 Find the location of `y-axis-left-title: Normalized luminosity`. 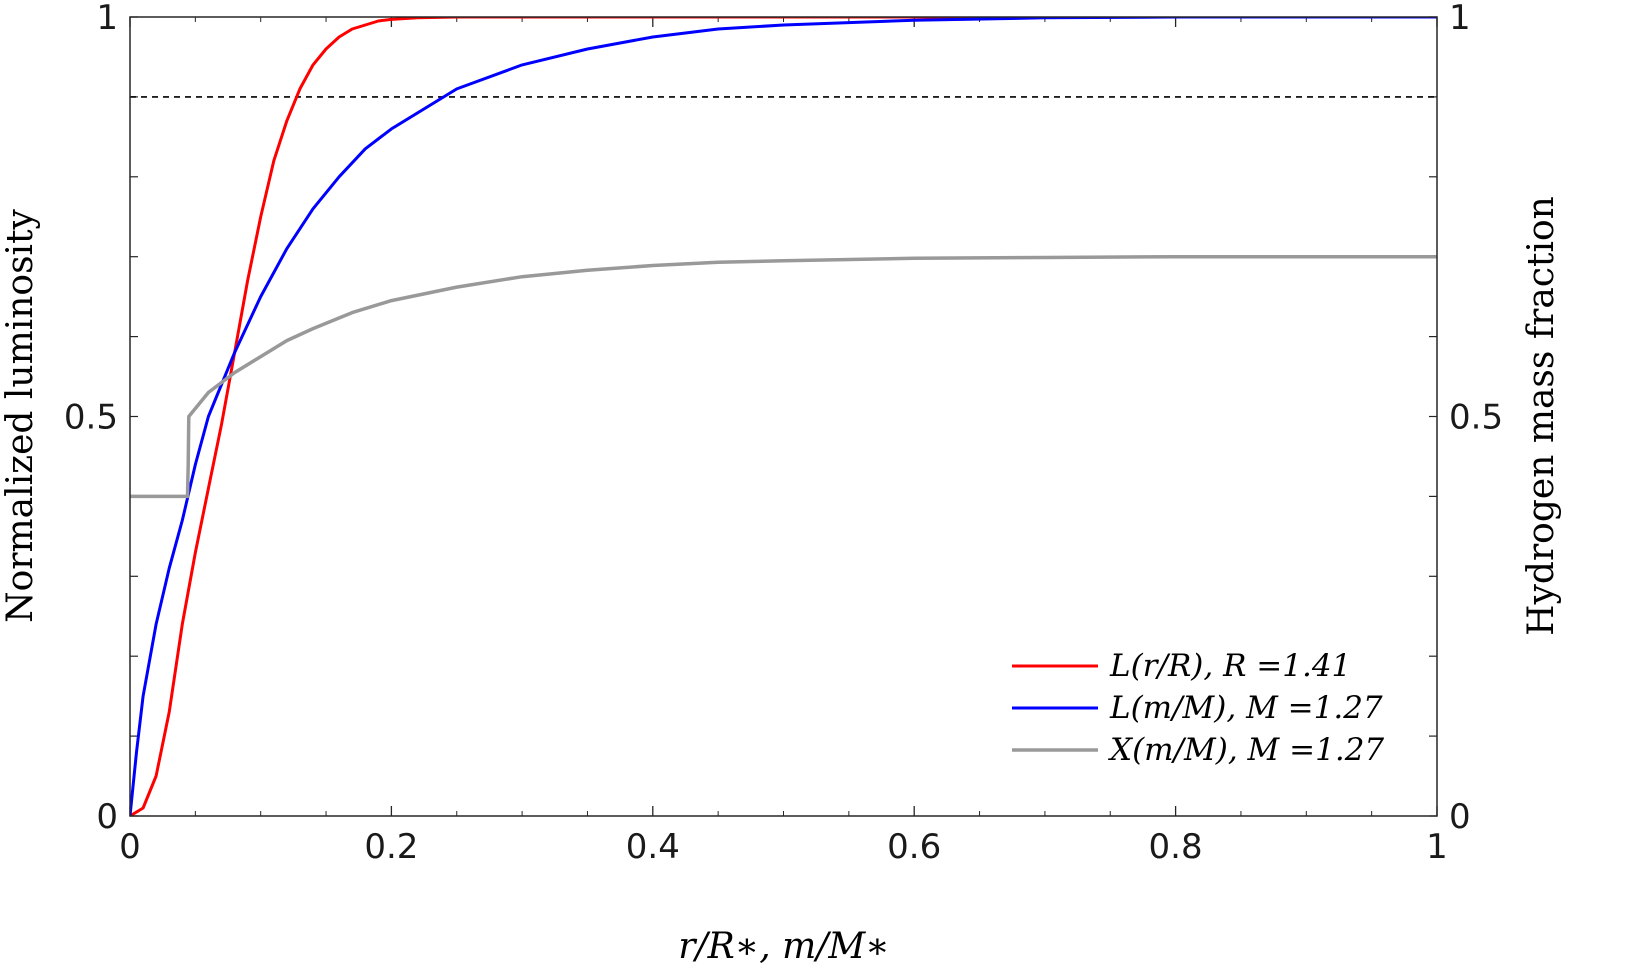

y-axis-left-title: Normalized luminosity is located at coordinates (20, 415).